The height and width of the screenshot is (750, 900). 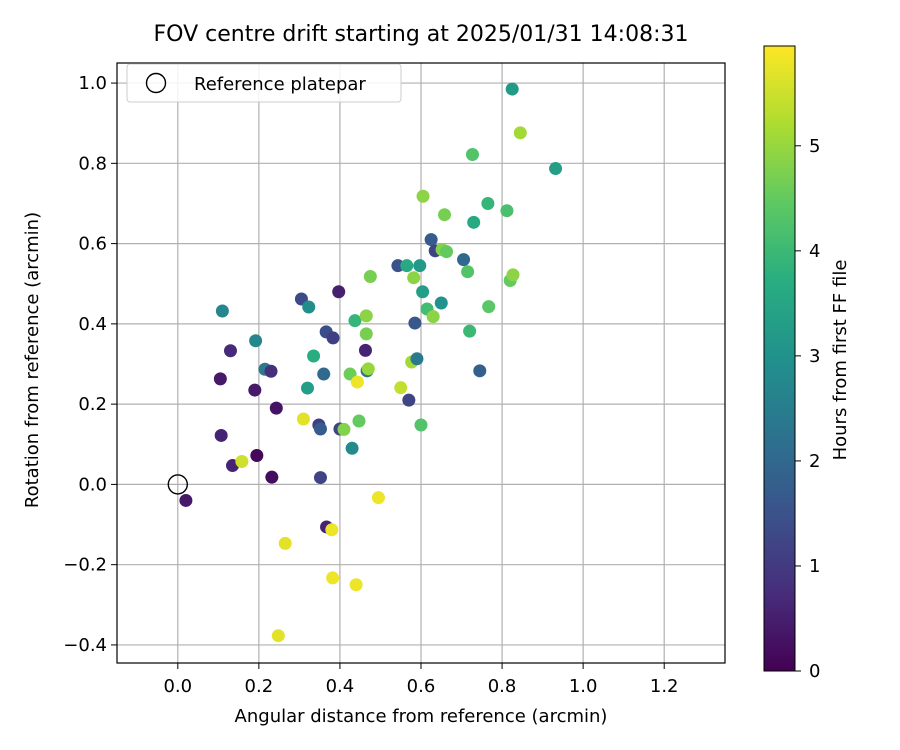 I want to click on legend-marker-reference, so click(x=156, y=83).